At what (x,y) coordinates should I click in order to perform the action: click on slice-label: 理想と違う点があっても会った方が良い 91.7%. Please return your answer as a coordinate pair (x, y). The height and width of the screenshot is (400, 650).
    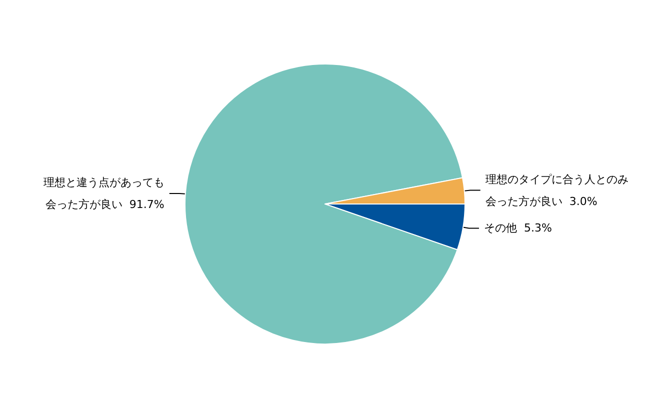
    Looking at the image, I should click on (103, 193).